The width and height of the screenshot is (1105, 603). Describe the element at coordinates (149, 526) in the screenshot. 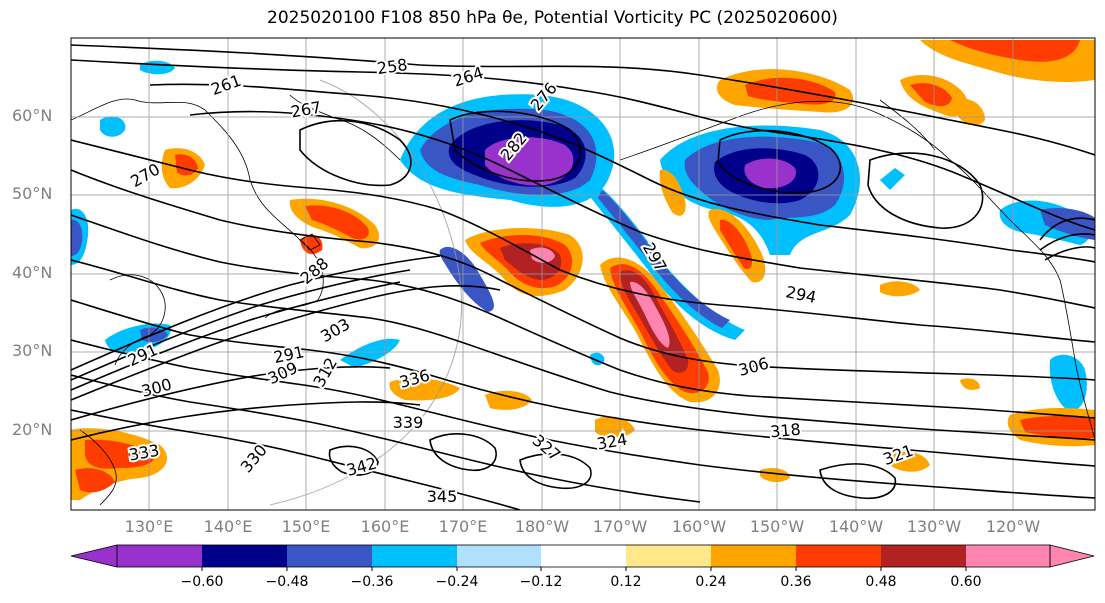

I see `lon-label: 130°E` at that location.